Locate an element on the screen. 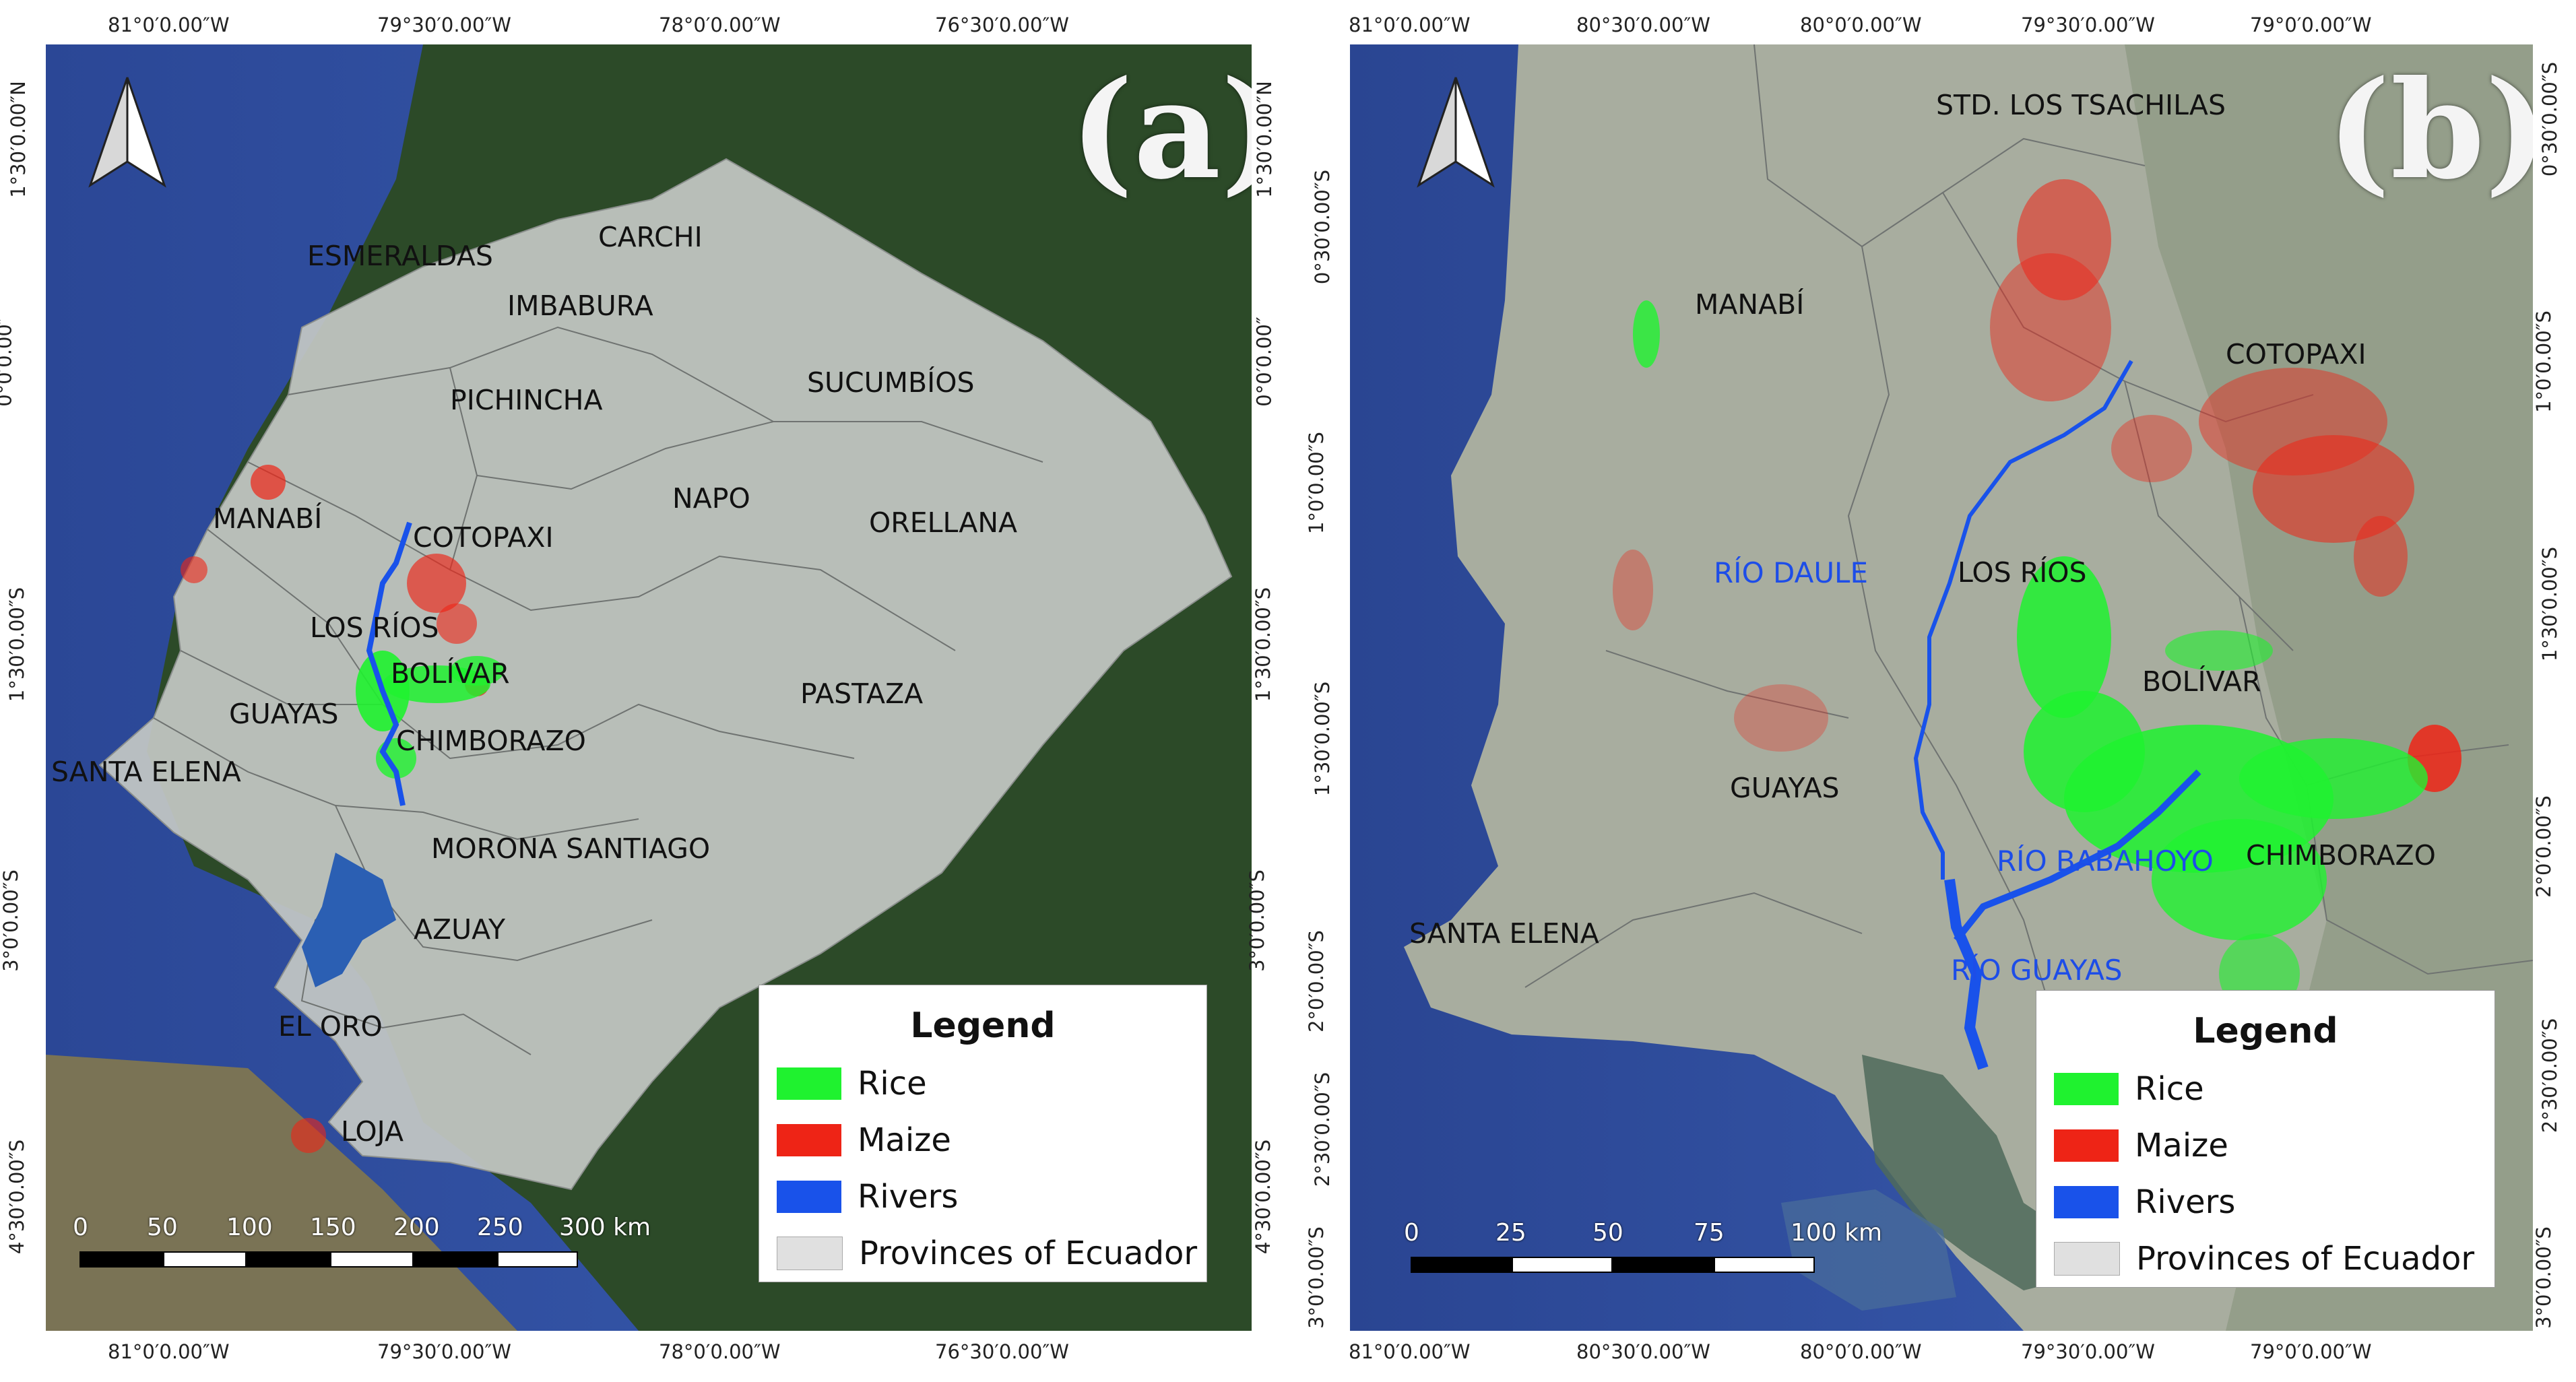 The height and width of the screenshot is (1382, 2576). legend-label: Provinces of Ecuador is located at coordinates (2305, 1259).